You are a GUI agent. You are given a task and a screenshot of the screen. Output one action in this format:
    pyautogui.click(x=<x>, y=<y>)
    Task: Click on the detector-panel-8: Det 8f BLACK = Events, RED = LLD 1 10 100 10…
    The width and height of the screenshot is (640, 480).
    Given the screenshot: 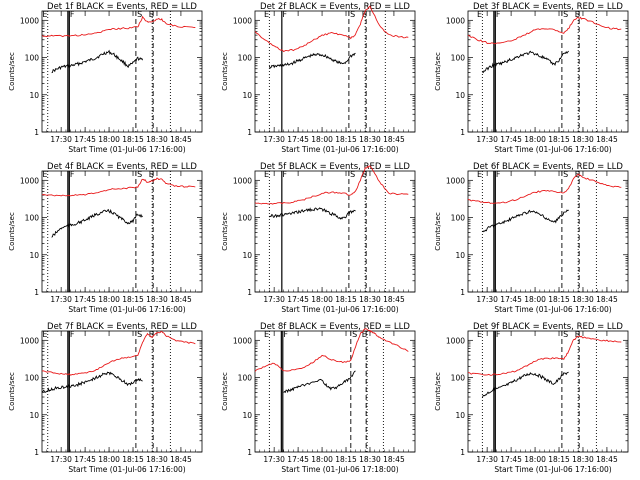 What is the action you would take?
    pyautogui.click(x=318, y=398)
    